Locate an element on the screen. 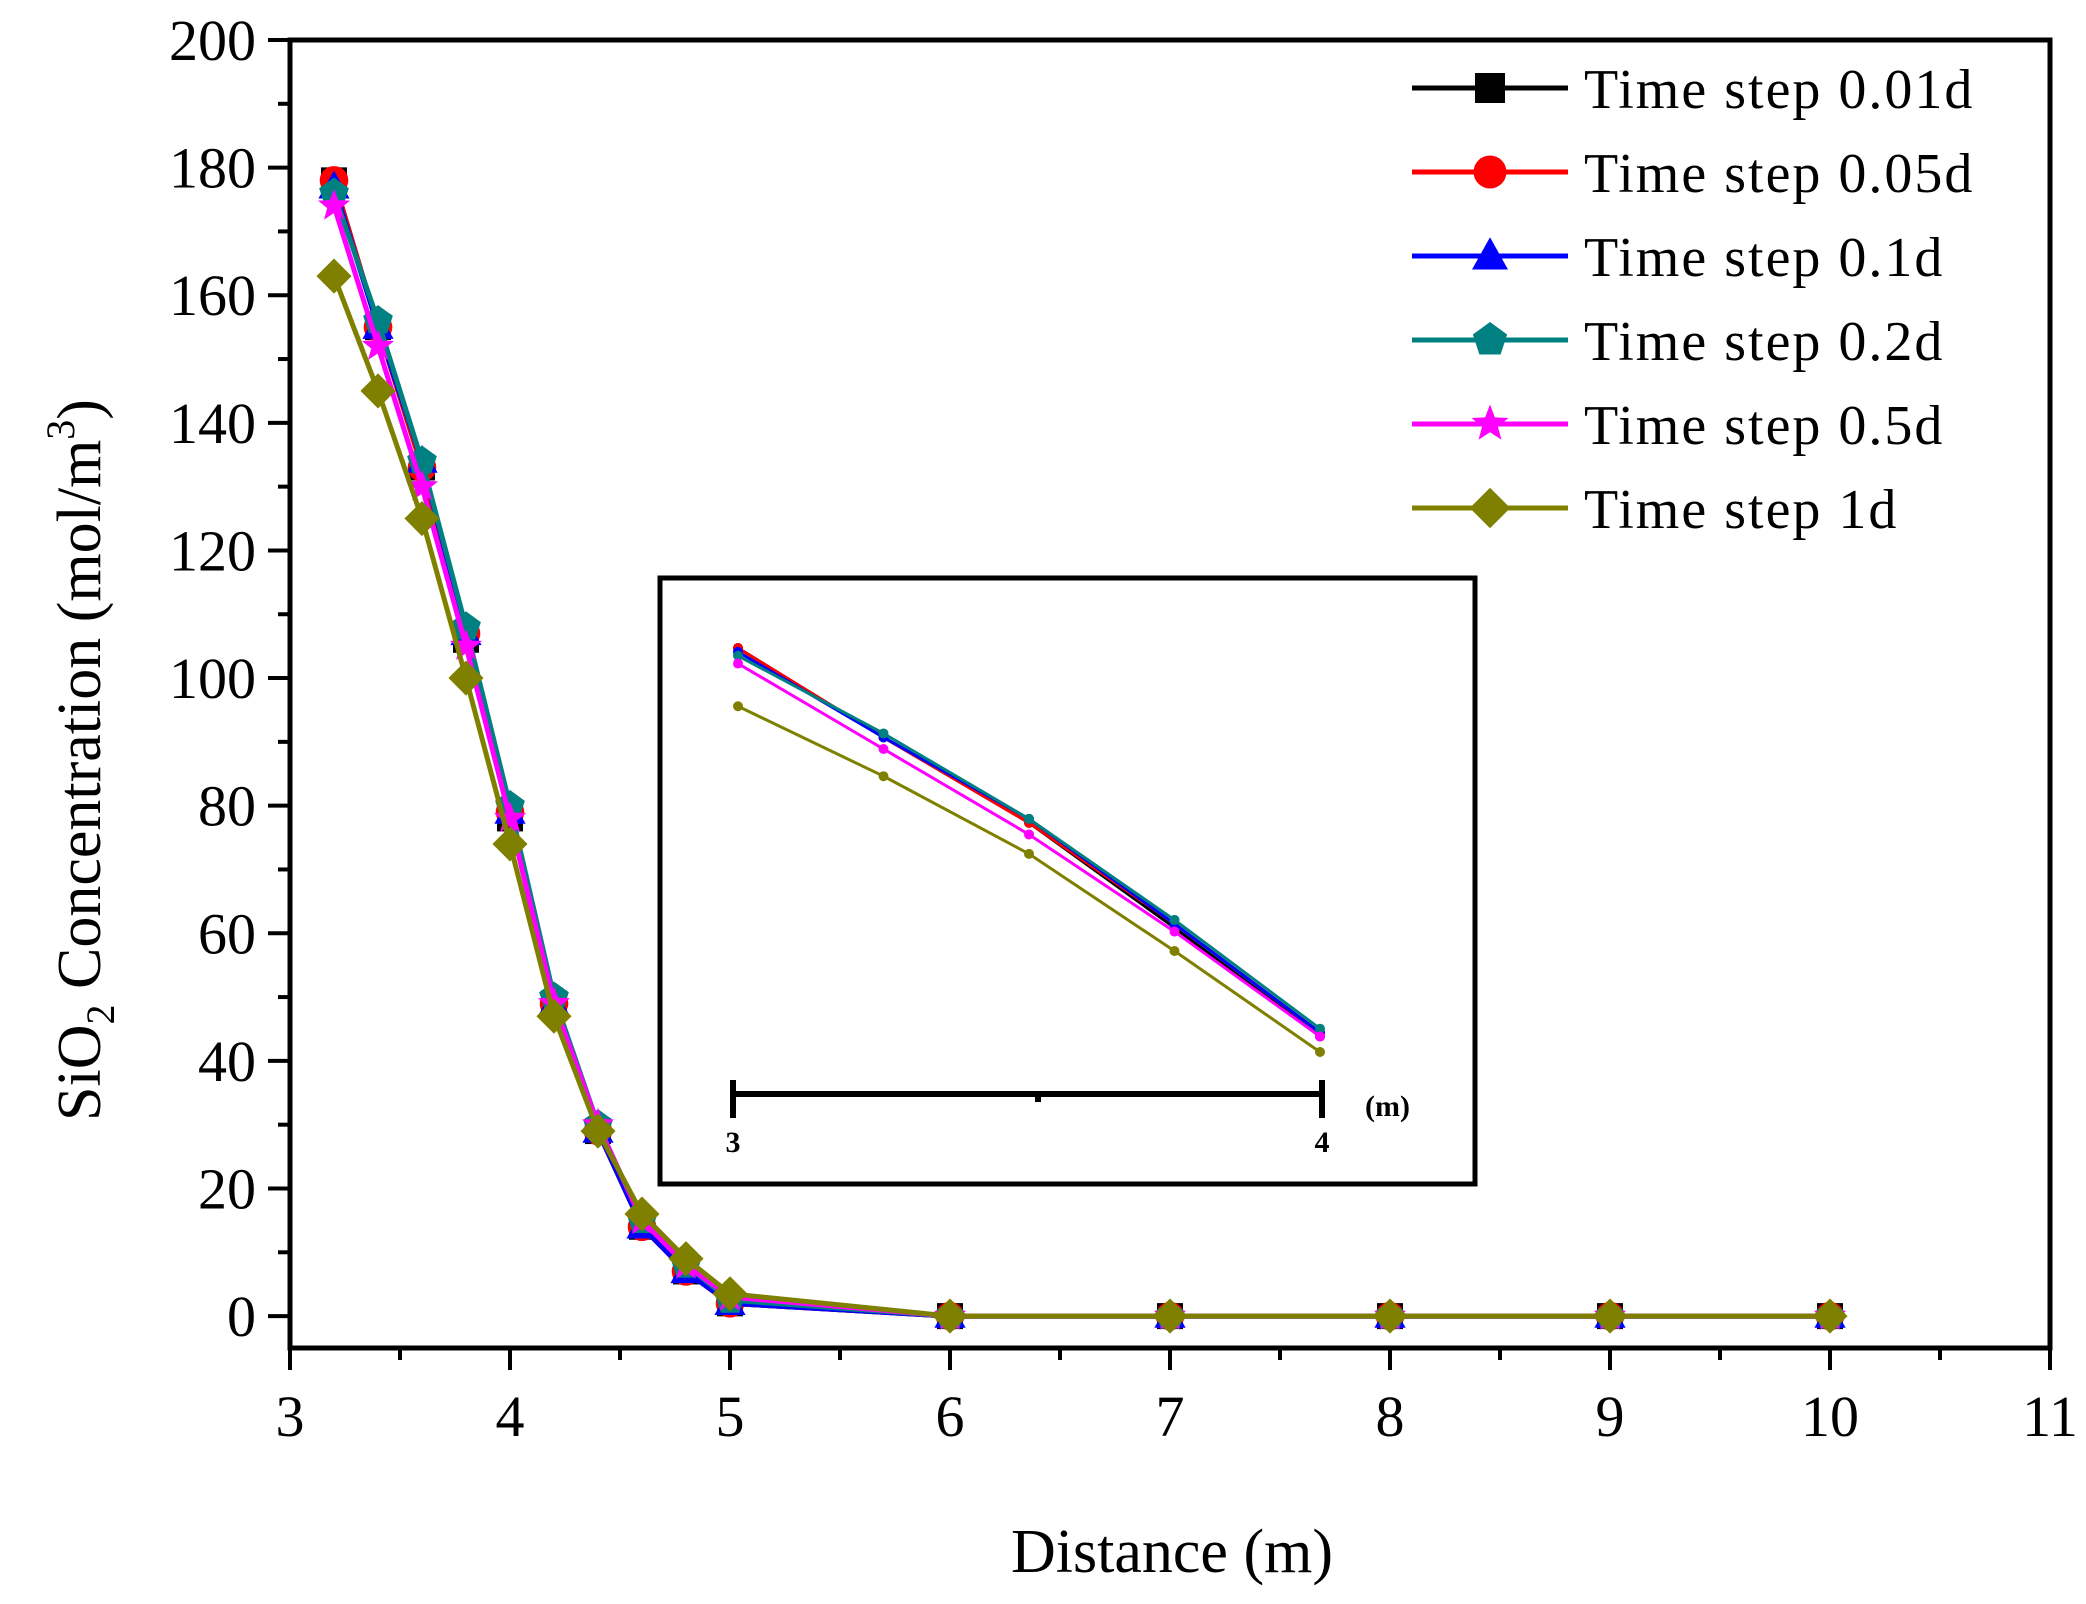  y-tick-label: 20 is located at coordinates (227, 1188).